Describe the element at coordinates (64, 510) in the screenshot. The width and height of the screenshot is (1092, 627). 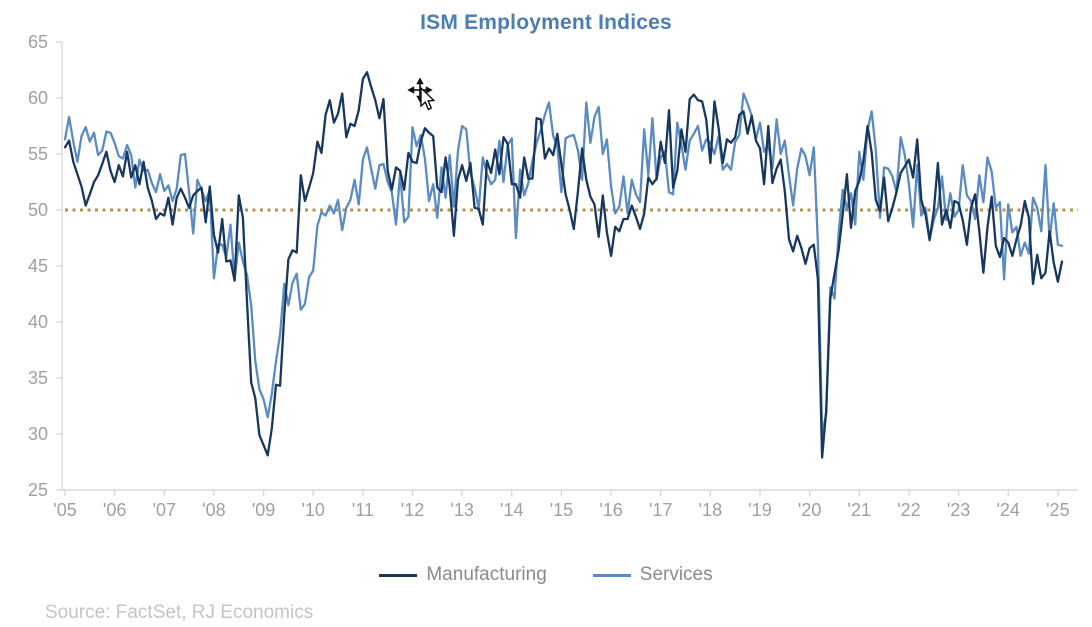
I see `x-tick-label: '05` at that location.